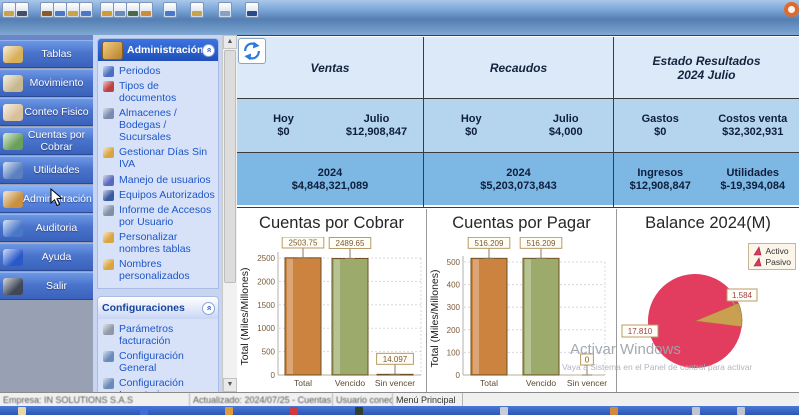 This screenshot has height=415, width=799. What do you see at coordinates (107, 10) in the screenshot?
I see `inbox-icon` at bounding box center [107, 10].